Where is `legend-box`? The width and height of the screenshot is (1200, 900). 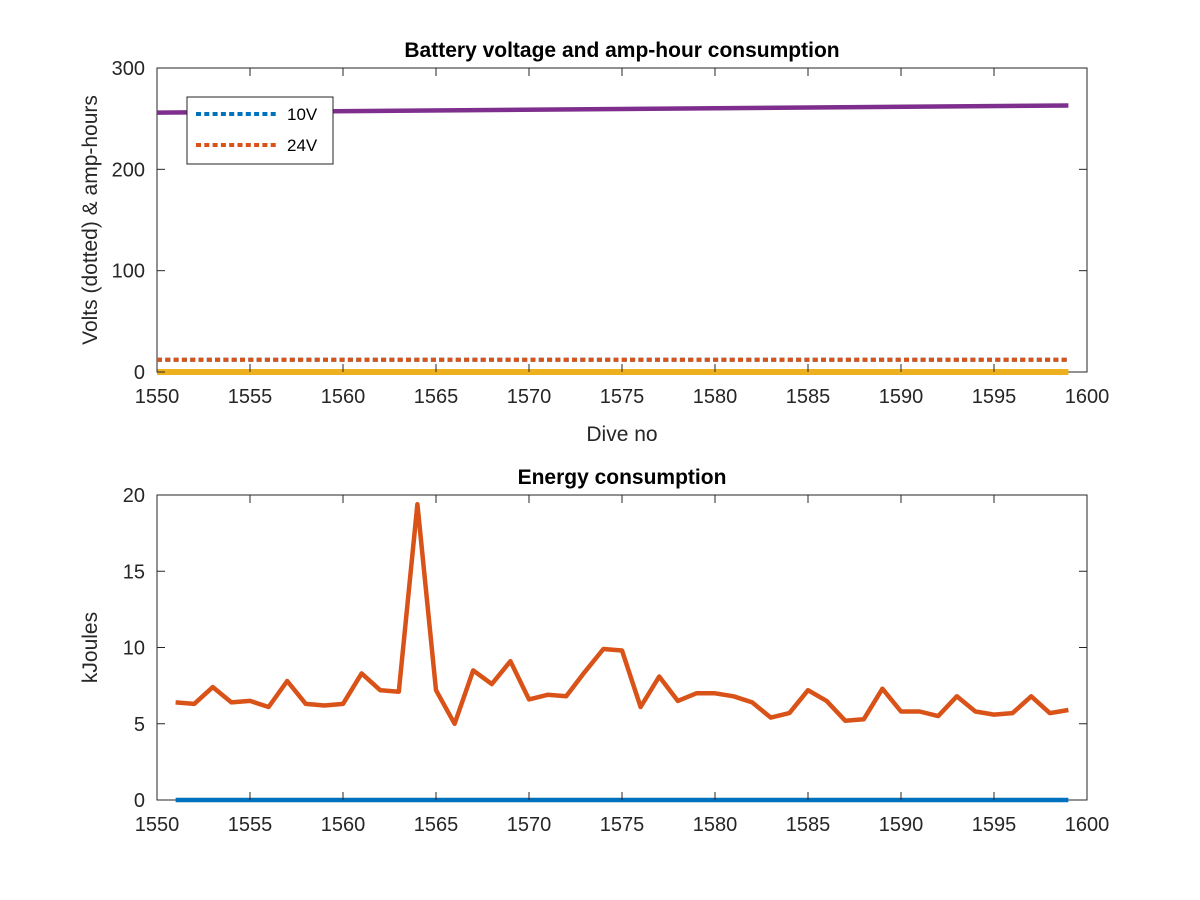 legend-box is located at coordinates (260, 130).